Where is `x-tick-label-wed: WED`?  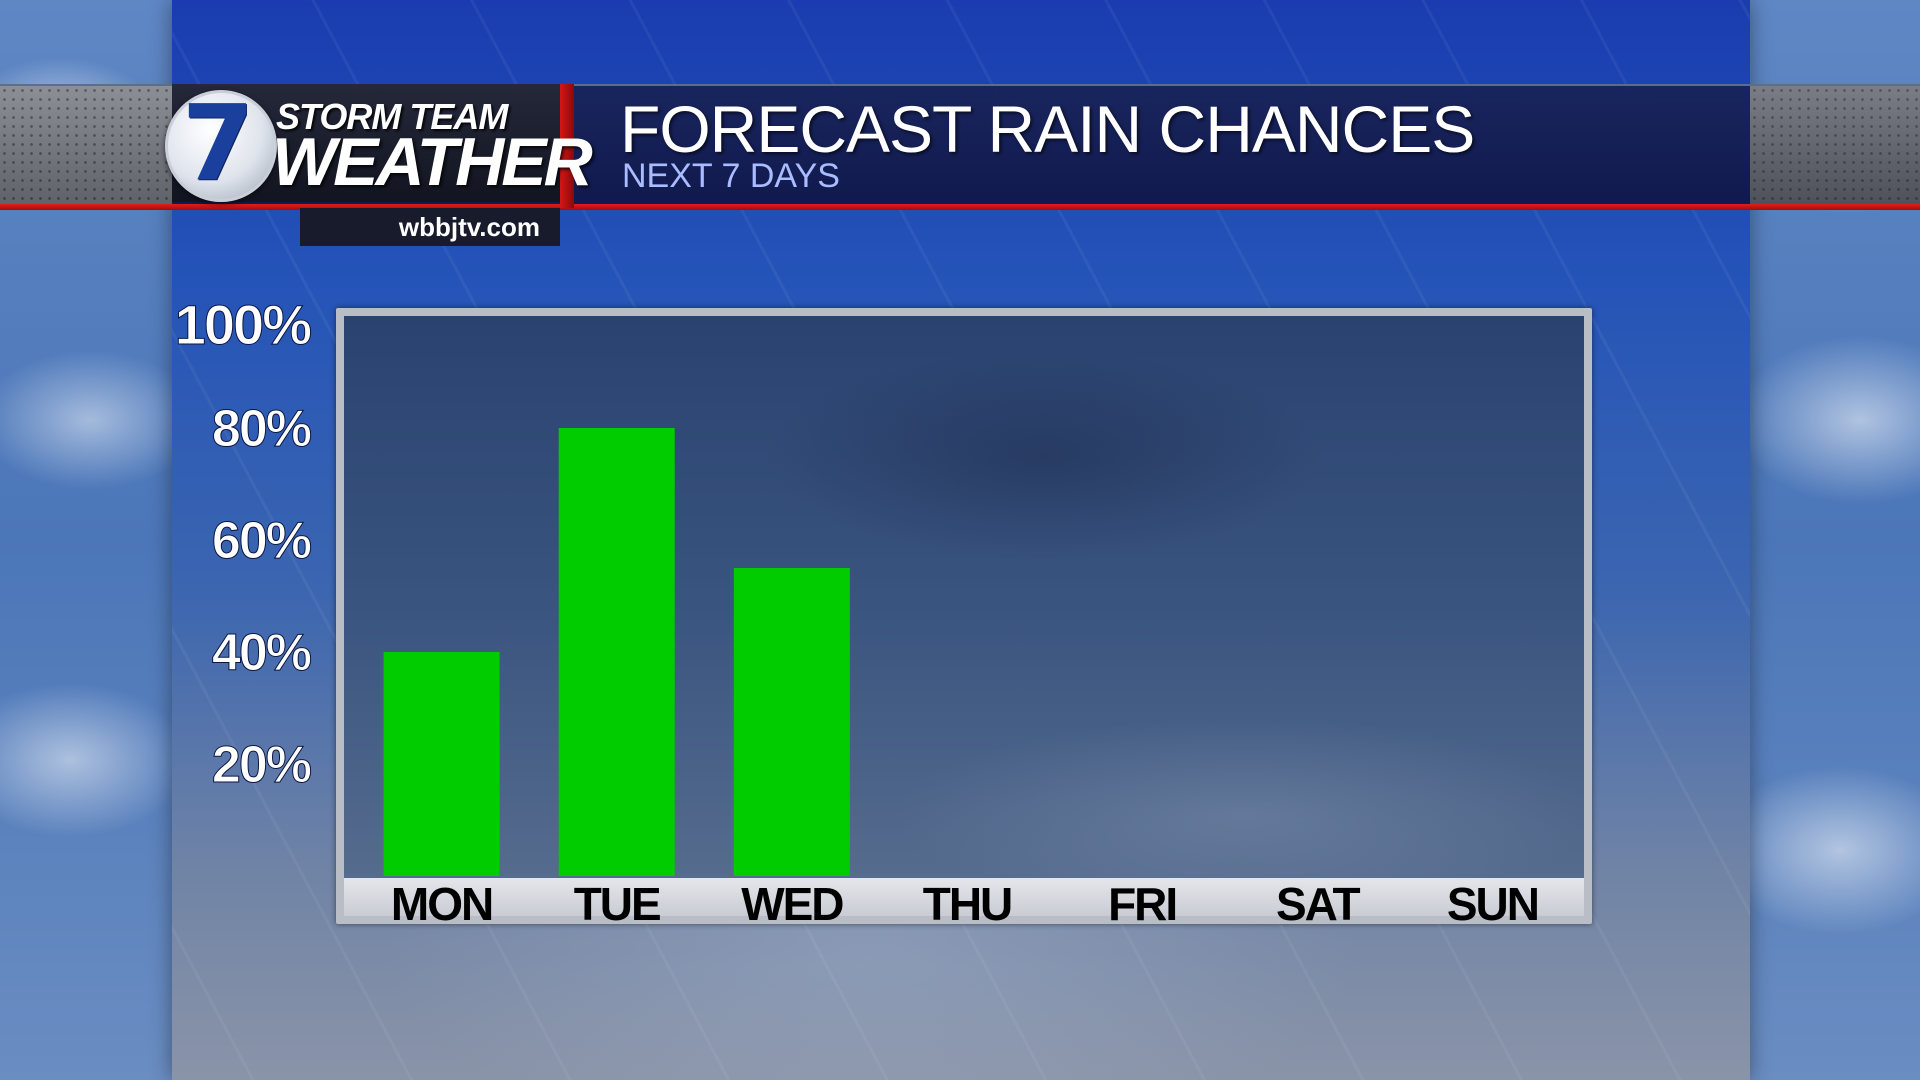 x-tick-label-wed: WED is located at coordinates (792, 904).